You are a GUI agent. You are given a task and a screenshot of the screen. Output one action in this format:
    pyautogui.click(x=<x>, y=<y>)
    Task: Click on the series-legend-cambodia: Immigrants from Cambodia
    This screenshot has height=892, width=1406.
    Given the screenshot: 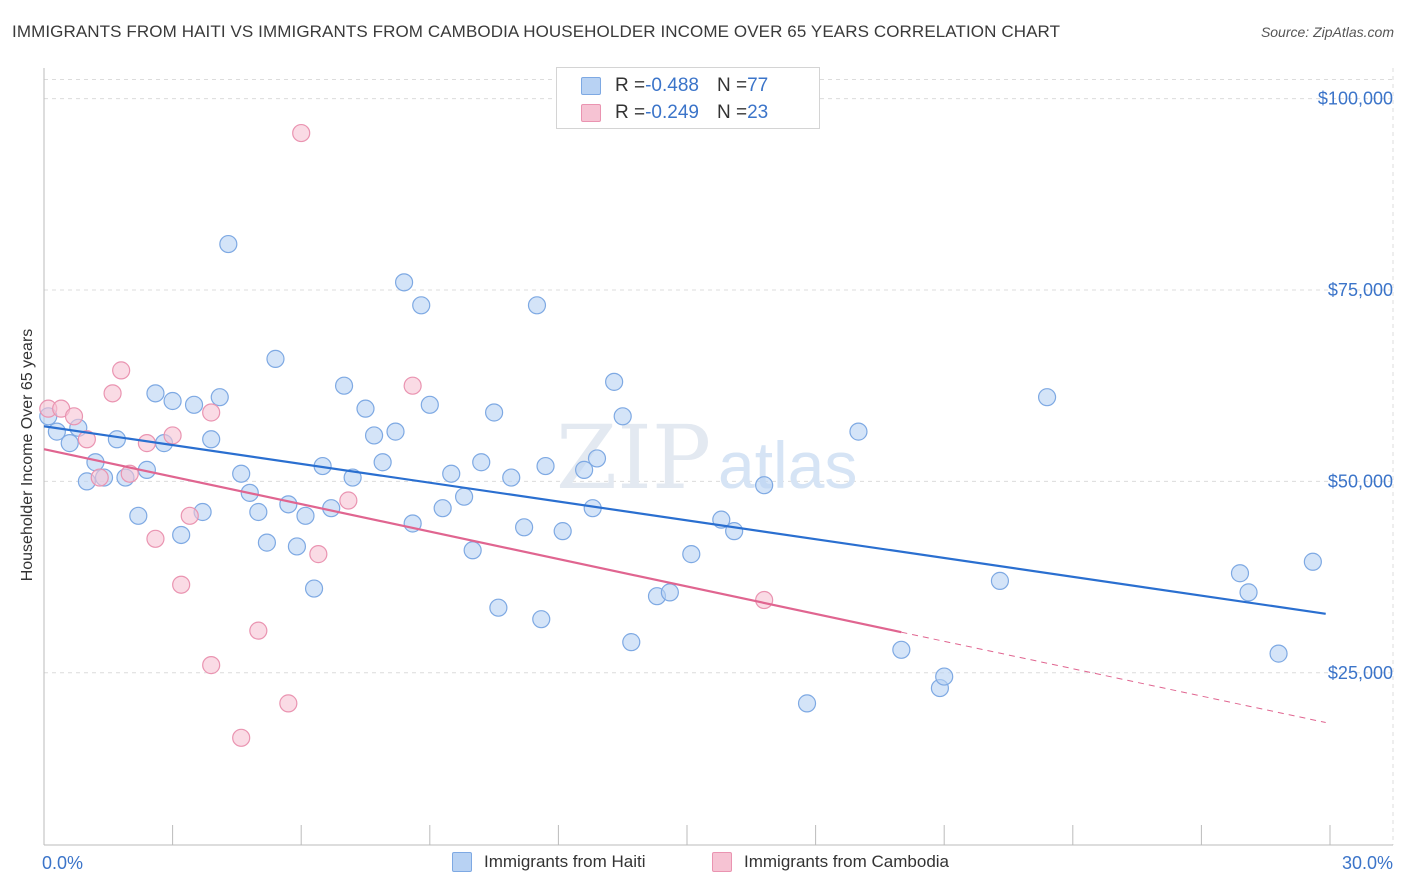 What is the action you would take?
    pyautogui.click(x=830, y=862)
    